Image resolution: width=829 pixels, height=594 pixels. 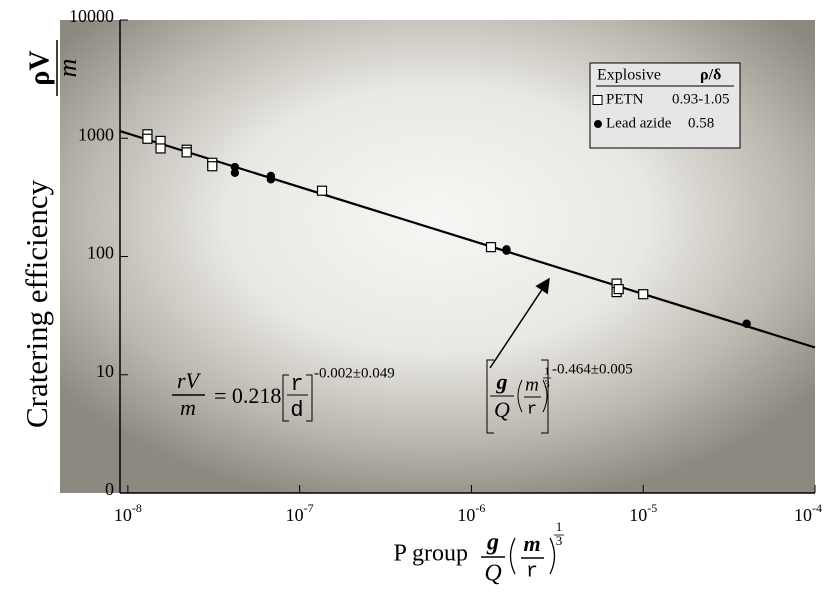 I want to click on x-tick-label: 10⁻⁴, so click(x=808, y=513).